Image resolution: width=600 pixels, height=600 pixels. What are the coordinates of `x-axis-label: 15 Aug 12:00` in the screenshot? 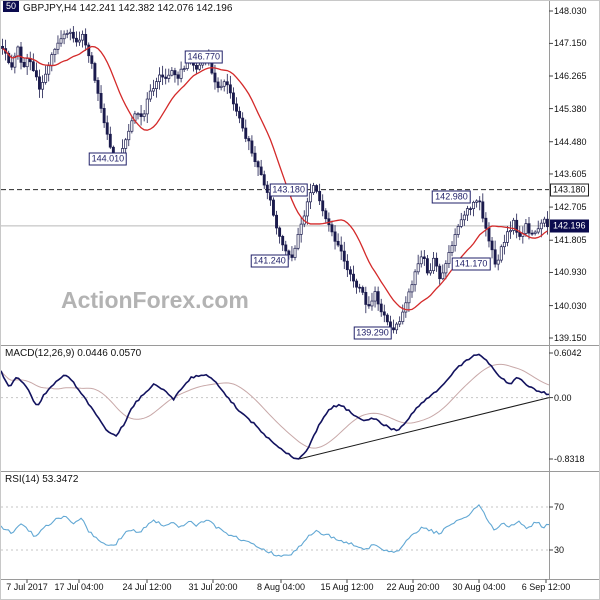 It's located at (347, 587).